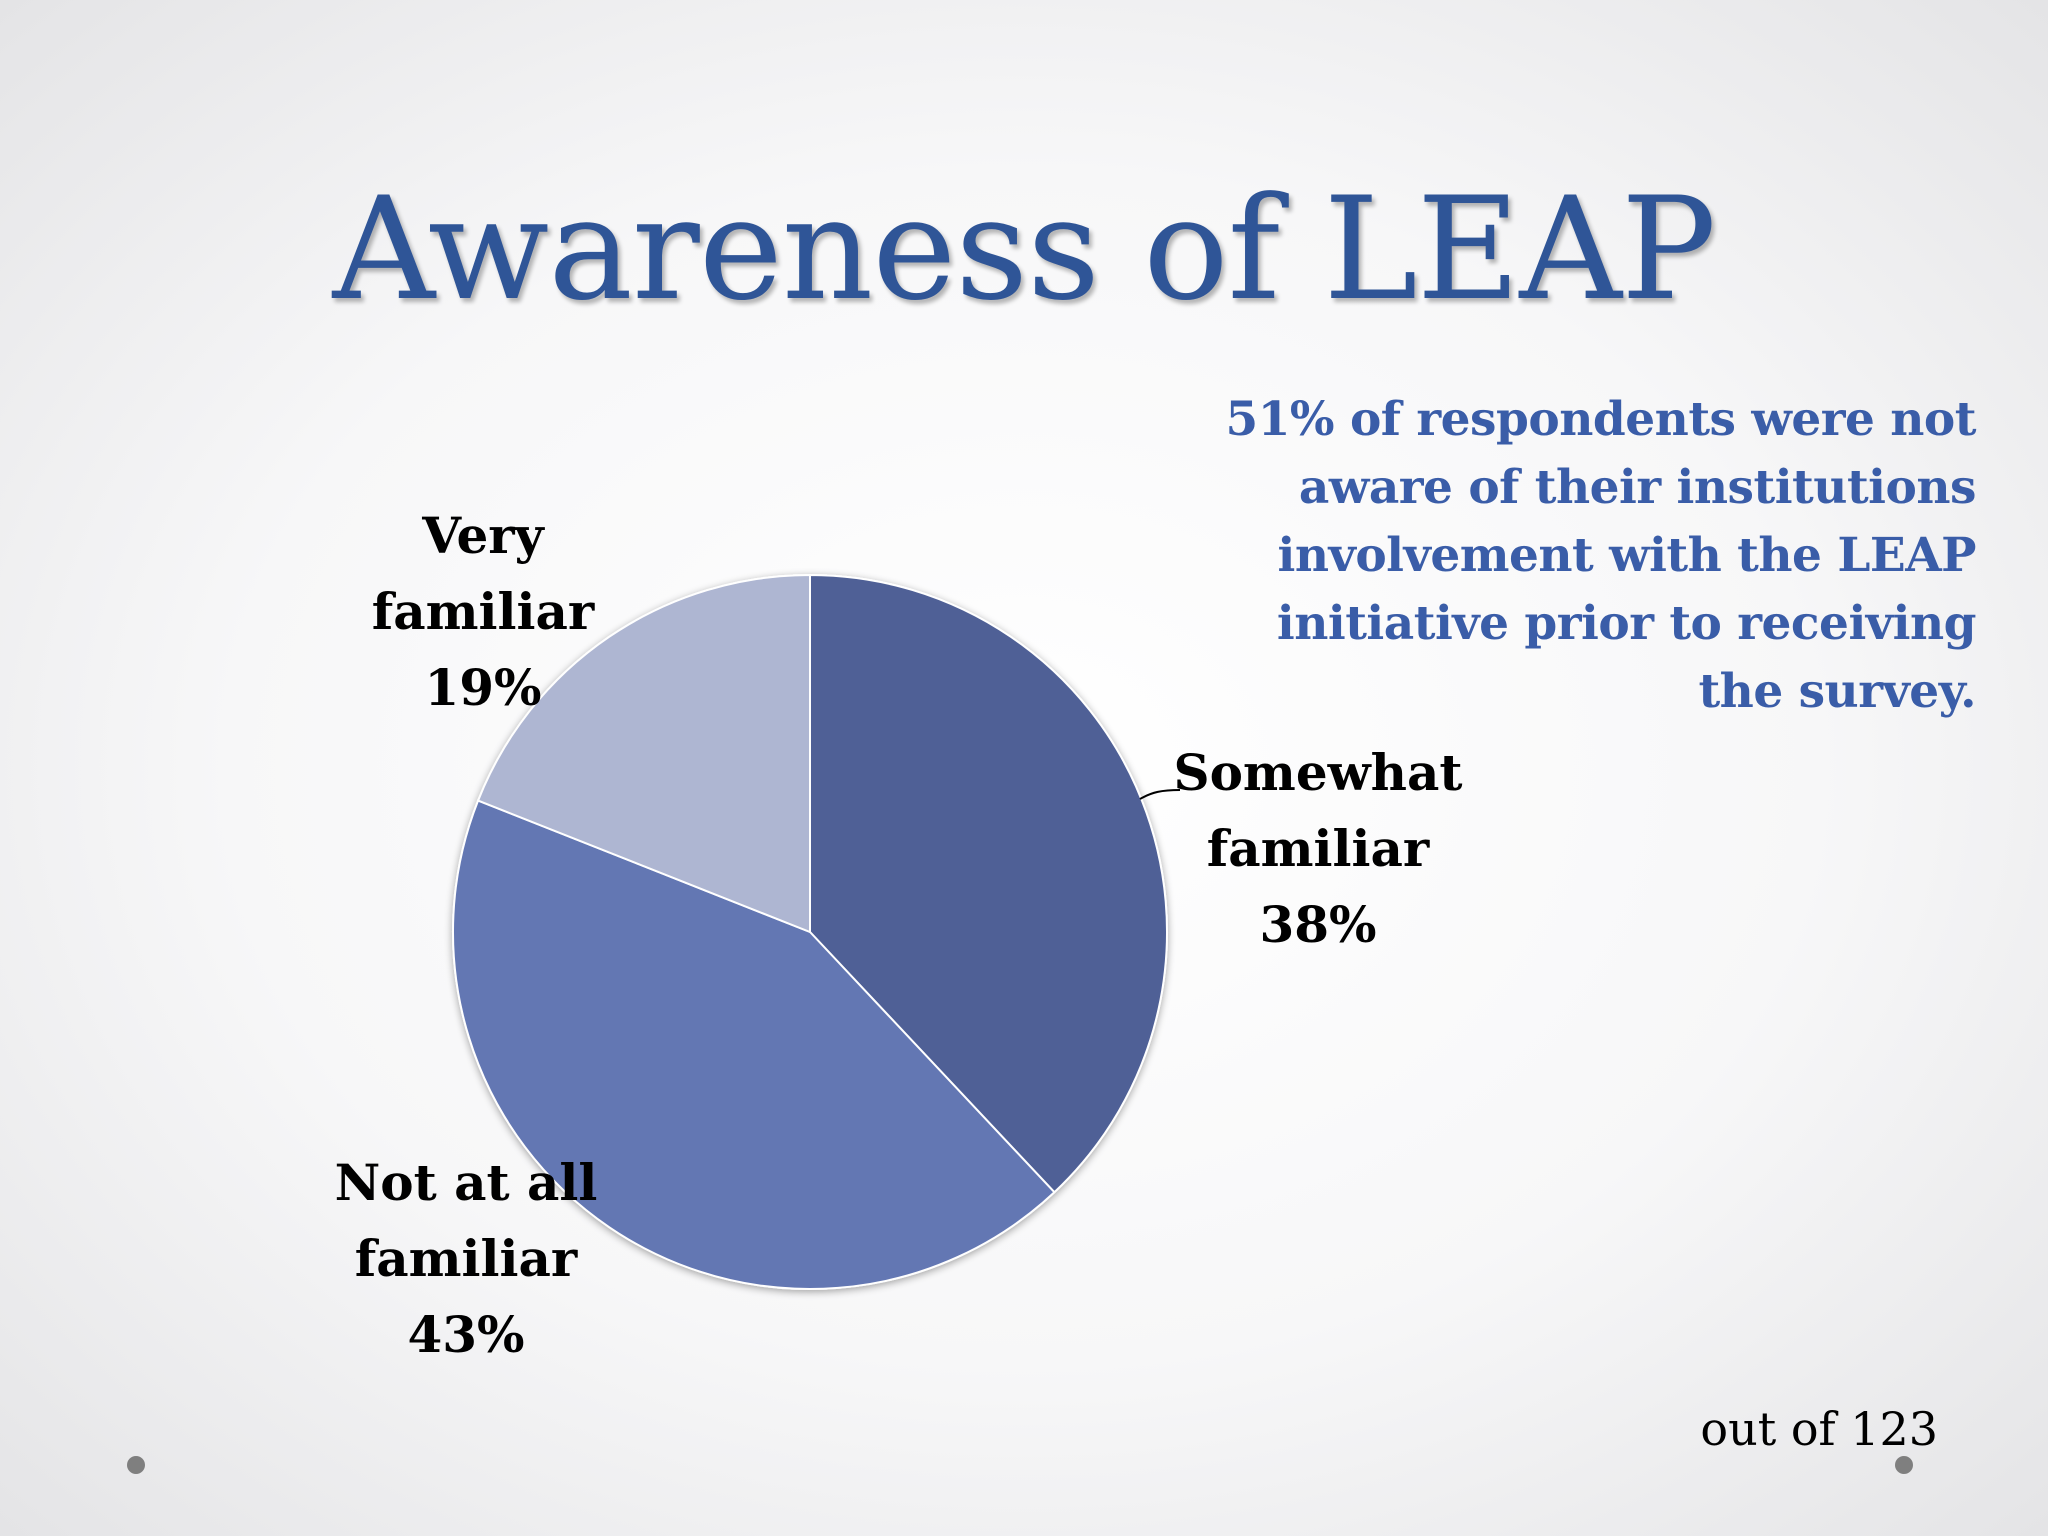 Image resolution: width=2048 pixels, height=1536 pixels. I want to click on slice-label-somewhat-familiar: Somewhat familiar 38%, so click(1317, 848).